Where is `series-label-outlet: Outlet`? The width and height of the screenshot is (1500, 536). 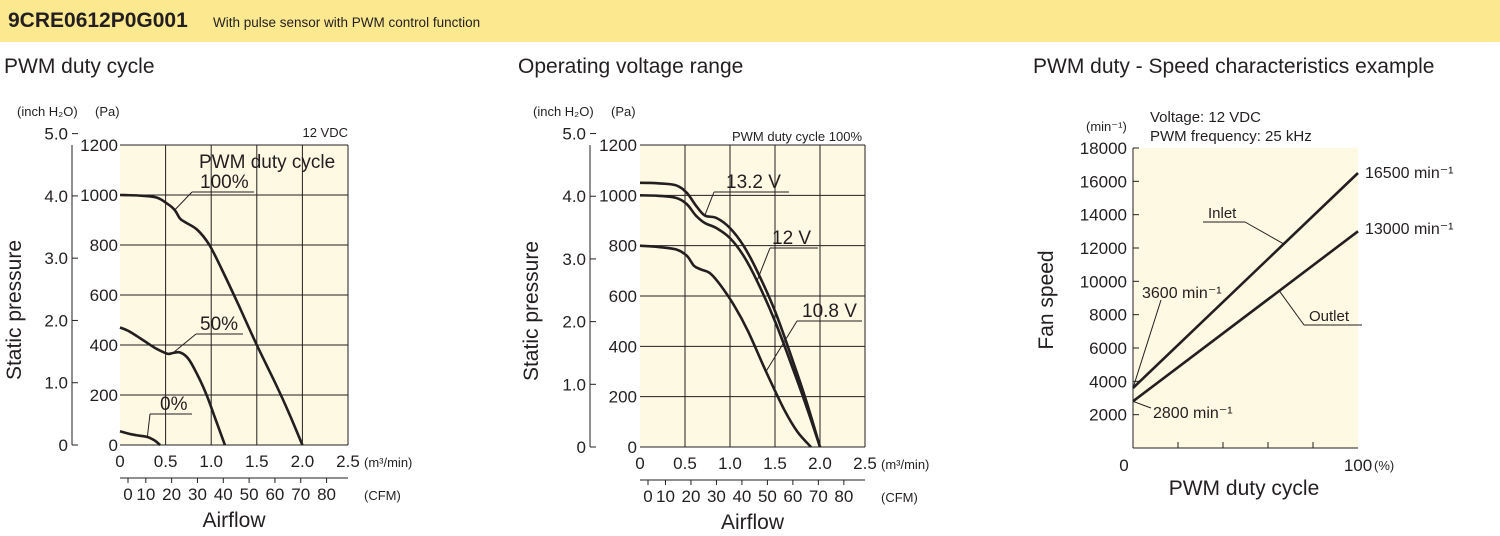 series-label-outlet: Outlet is located at coordinates (1329, 316).